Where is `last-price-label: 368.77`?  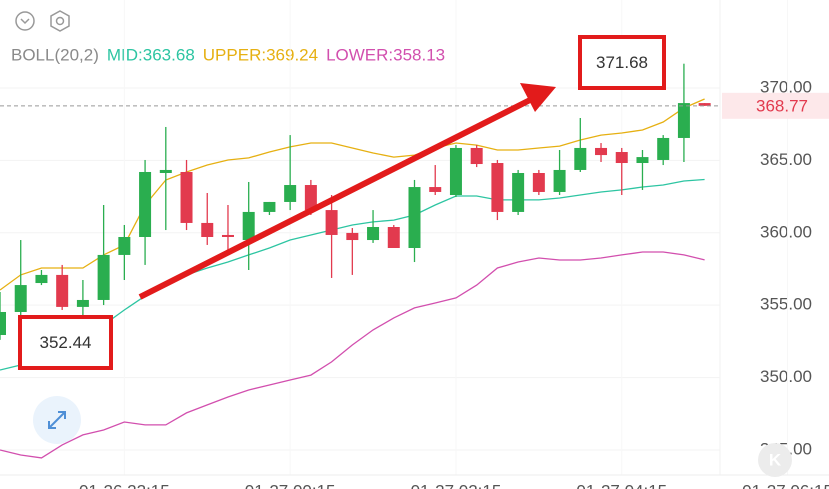
last-price-label: 368.77 is located at coordinates (782, 105).